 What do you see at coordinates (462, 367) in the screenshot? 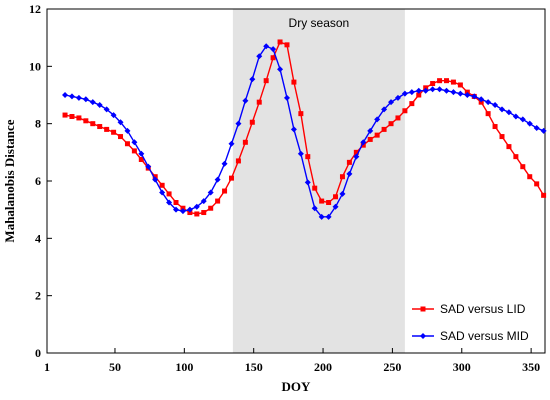
I see `x-tick-label: 300` at bounding box center [462, 367].